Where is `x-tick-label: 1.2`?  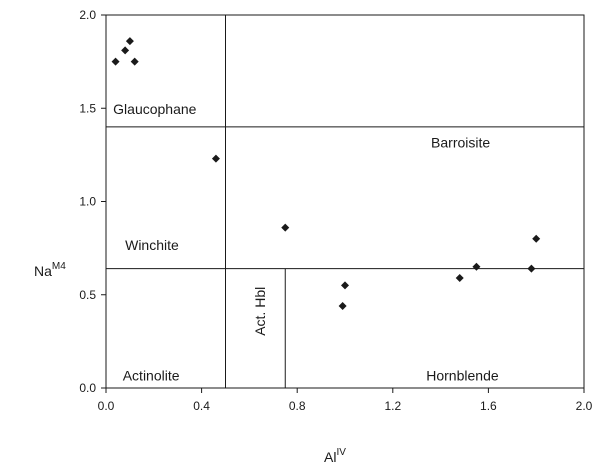
x-tick-label: 1.2 is located at coordinates (392, 406).